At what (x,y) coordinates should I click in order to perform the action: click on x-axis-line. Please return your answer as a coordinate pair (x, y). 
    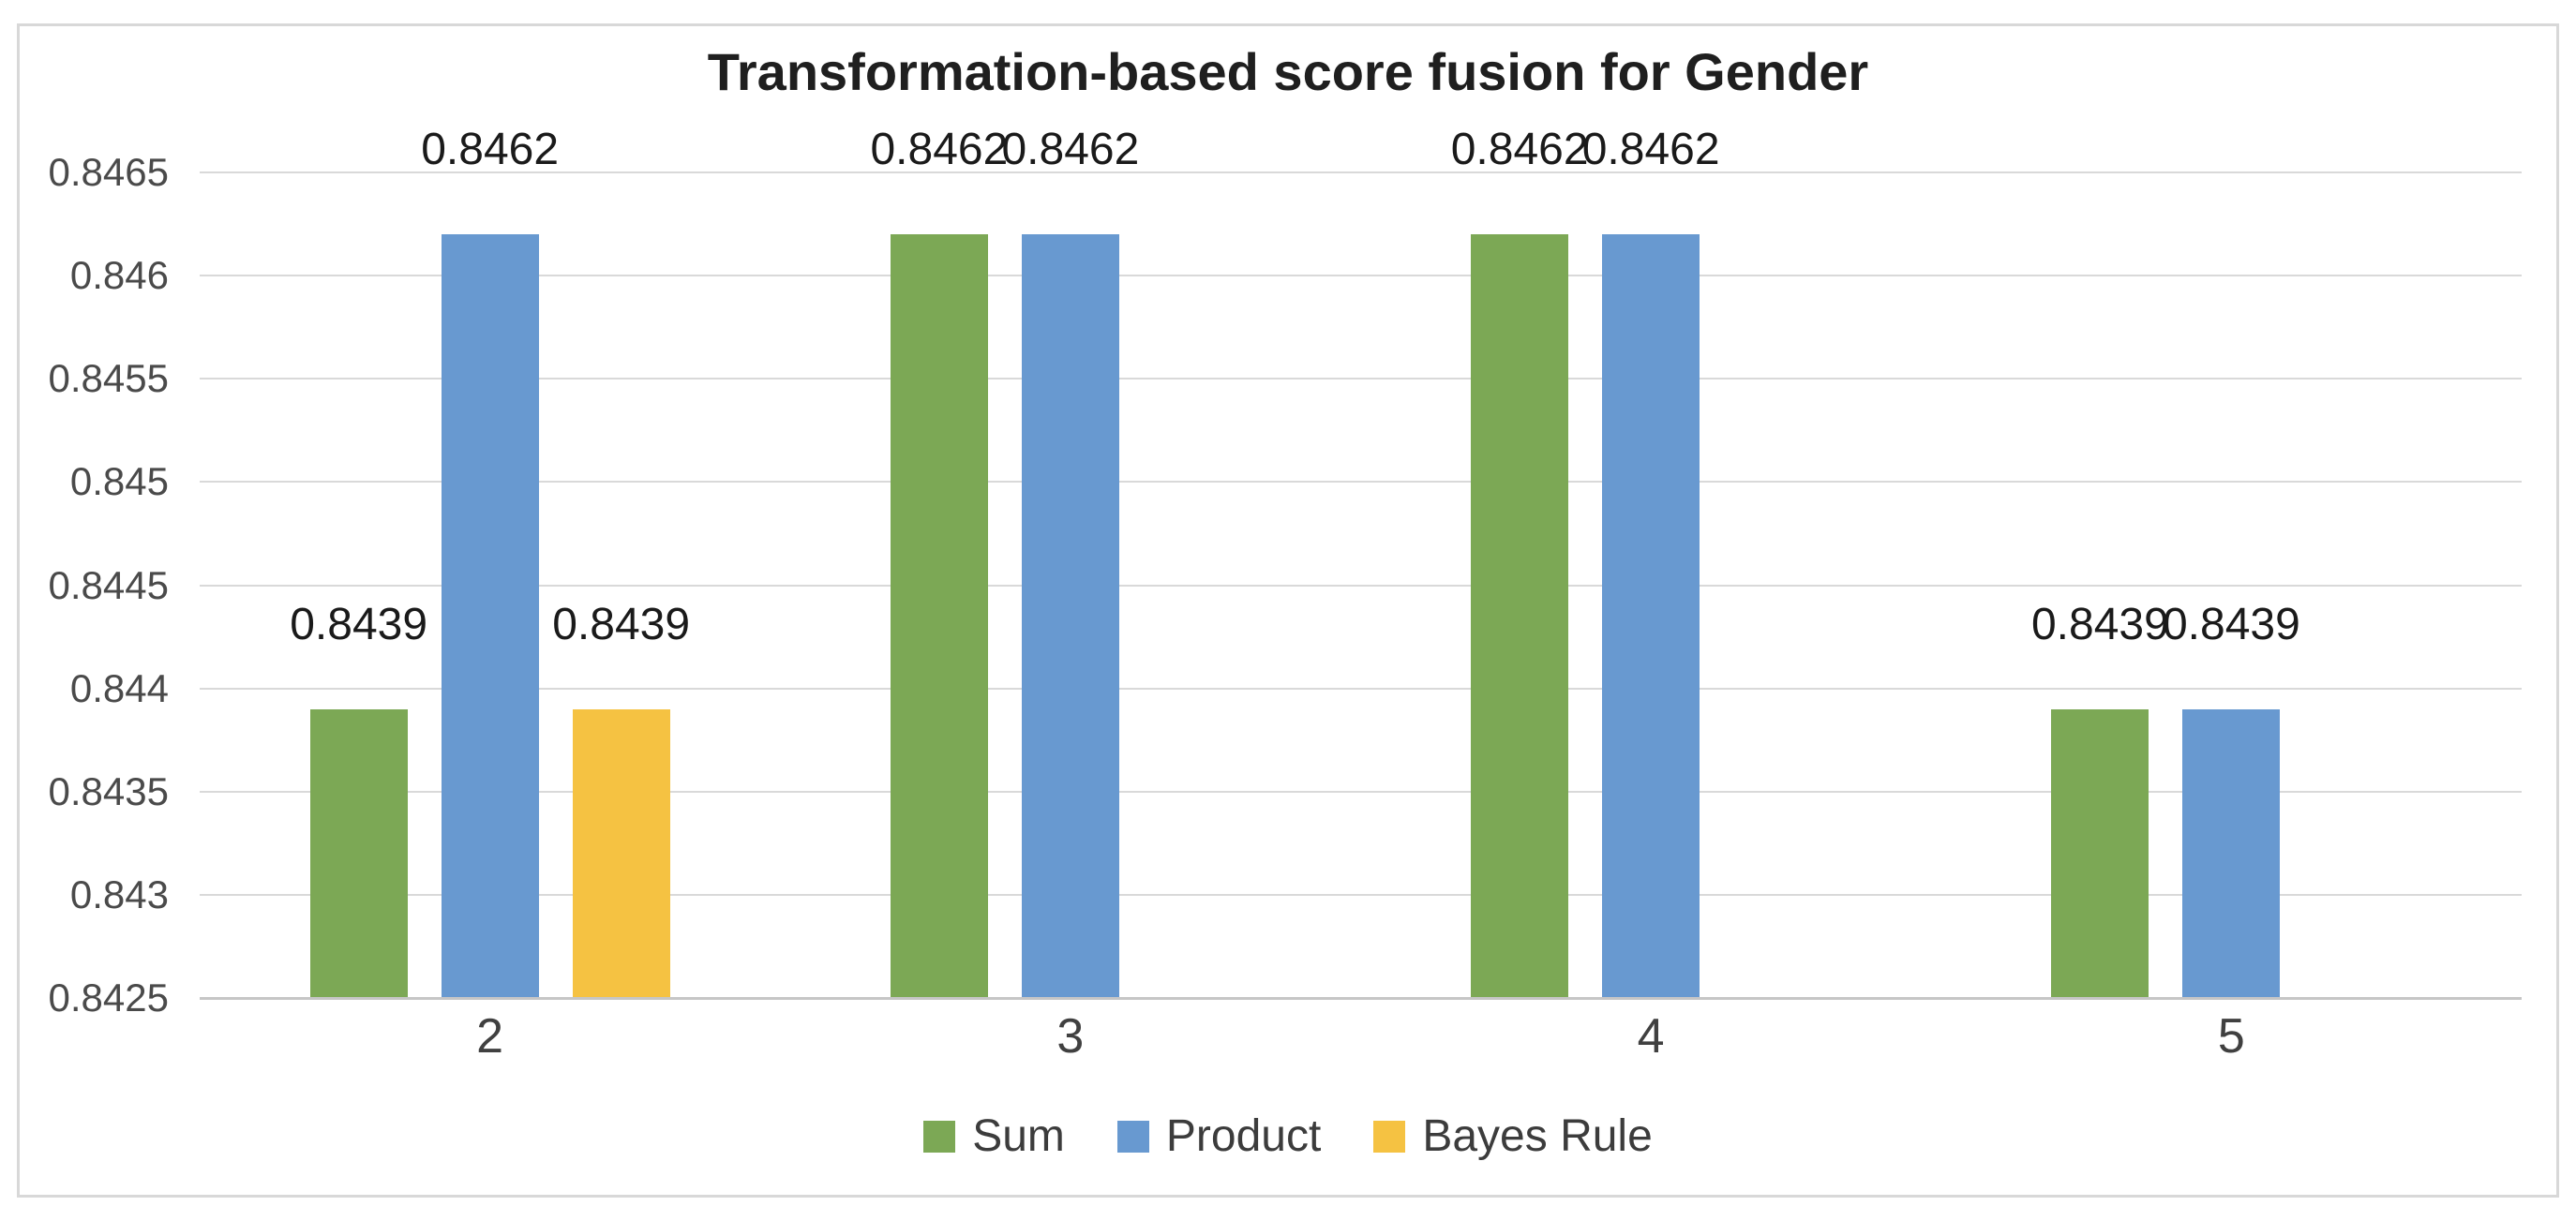
    Looking at the image, I should click on (1361, 998).